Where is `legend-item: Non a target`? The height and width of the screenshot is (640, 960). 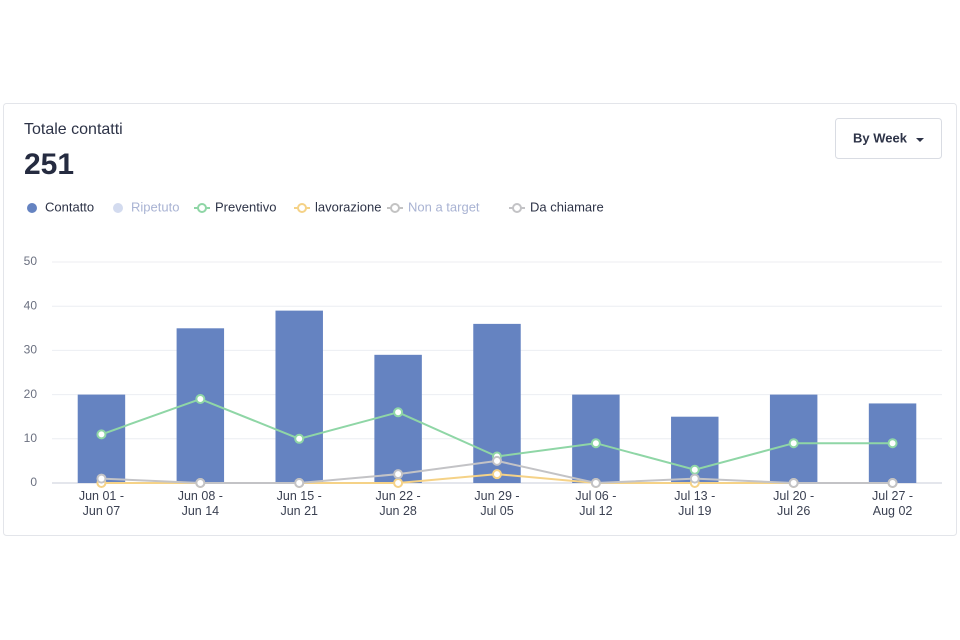
legend-item: Non a target is located at coordinates (433, 206).